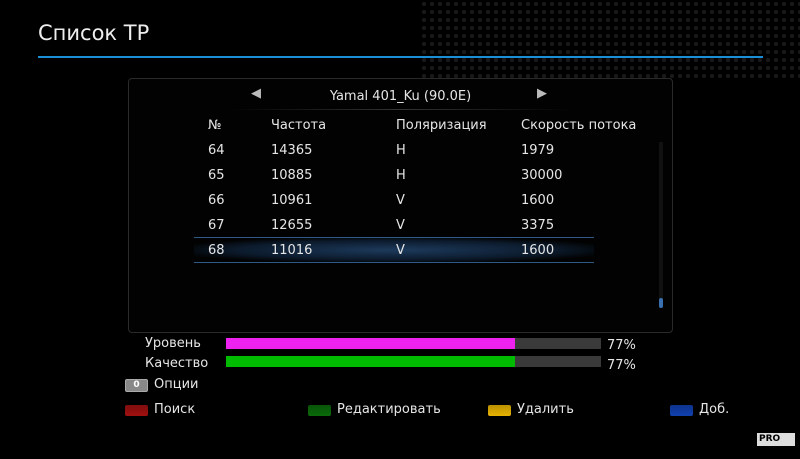 The image size is (800, 459). I want to click on column-number: №, so click(215, 125).